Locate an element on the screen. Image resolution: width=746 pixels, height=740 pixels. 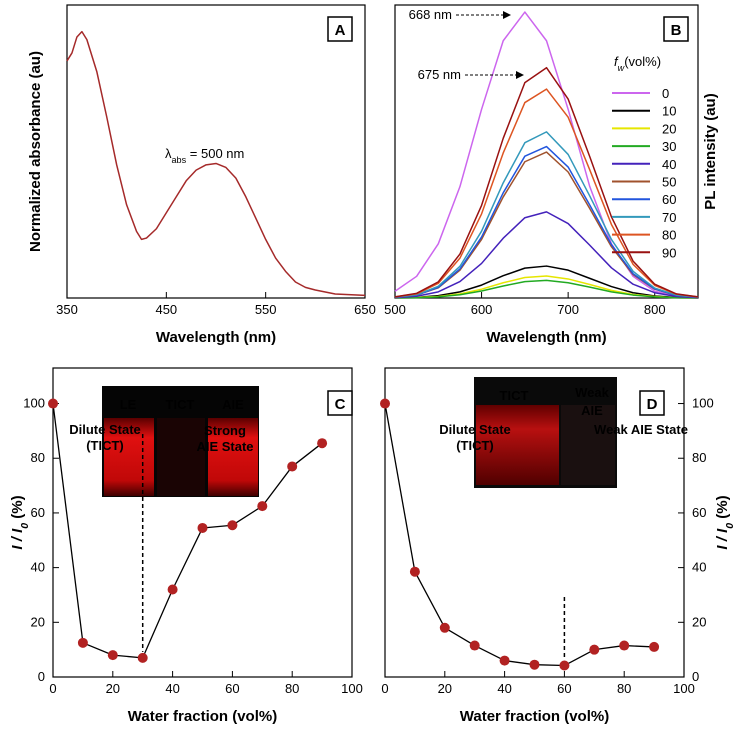
panel-label: C is located at coordinates (340, 404).